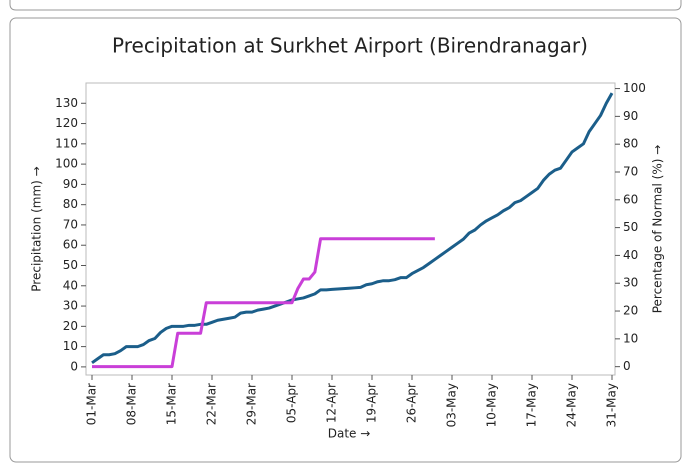 Image resolution: width=691 pixels, height=472 pixels. I want to click on x-tick-label: 26-Apr, so click(412, 403).